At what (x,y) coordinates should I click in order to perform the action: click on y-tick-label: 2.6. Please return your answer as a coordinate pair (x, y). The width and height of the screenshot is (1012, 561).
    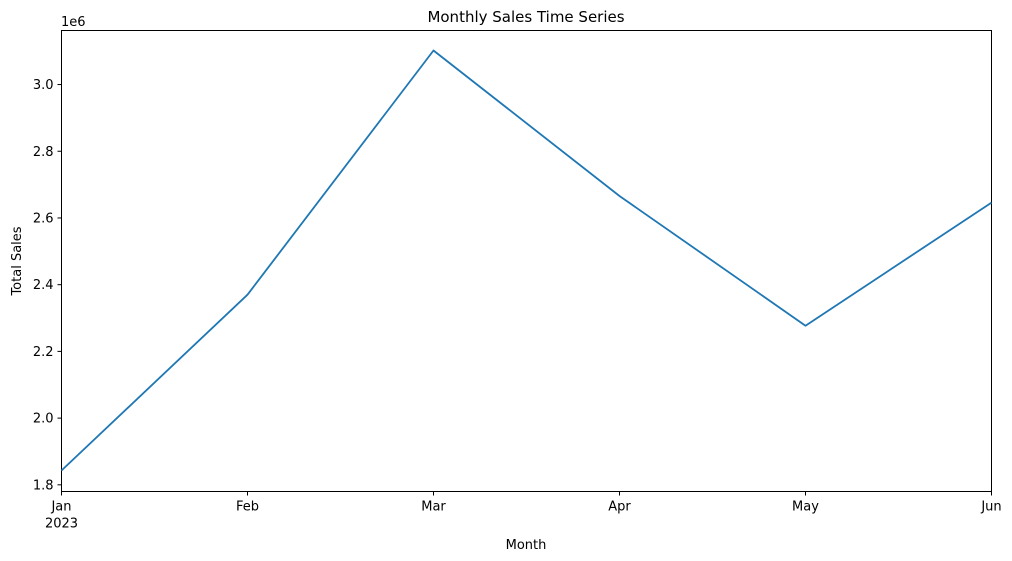
    Looking at the image, I should click on (43, 218).